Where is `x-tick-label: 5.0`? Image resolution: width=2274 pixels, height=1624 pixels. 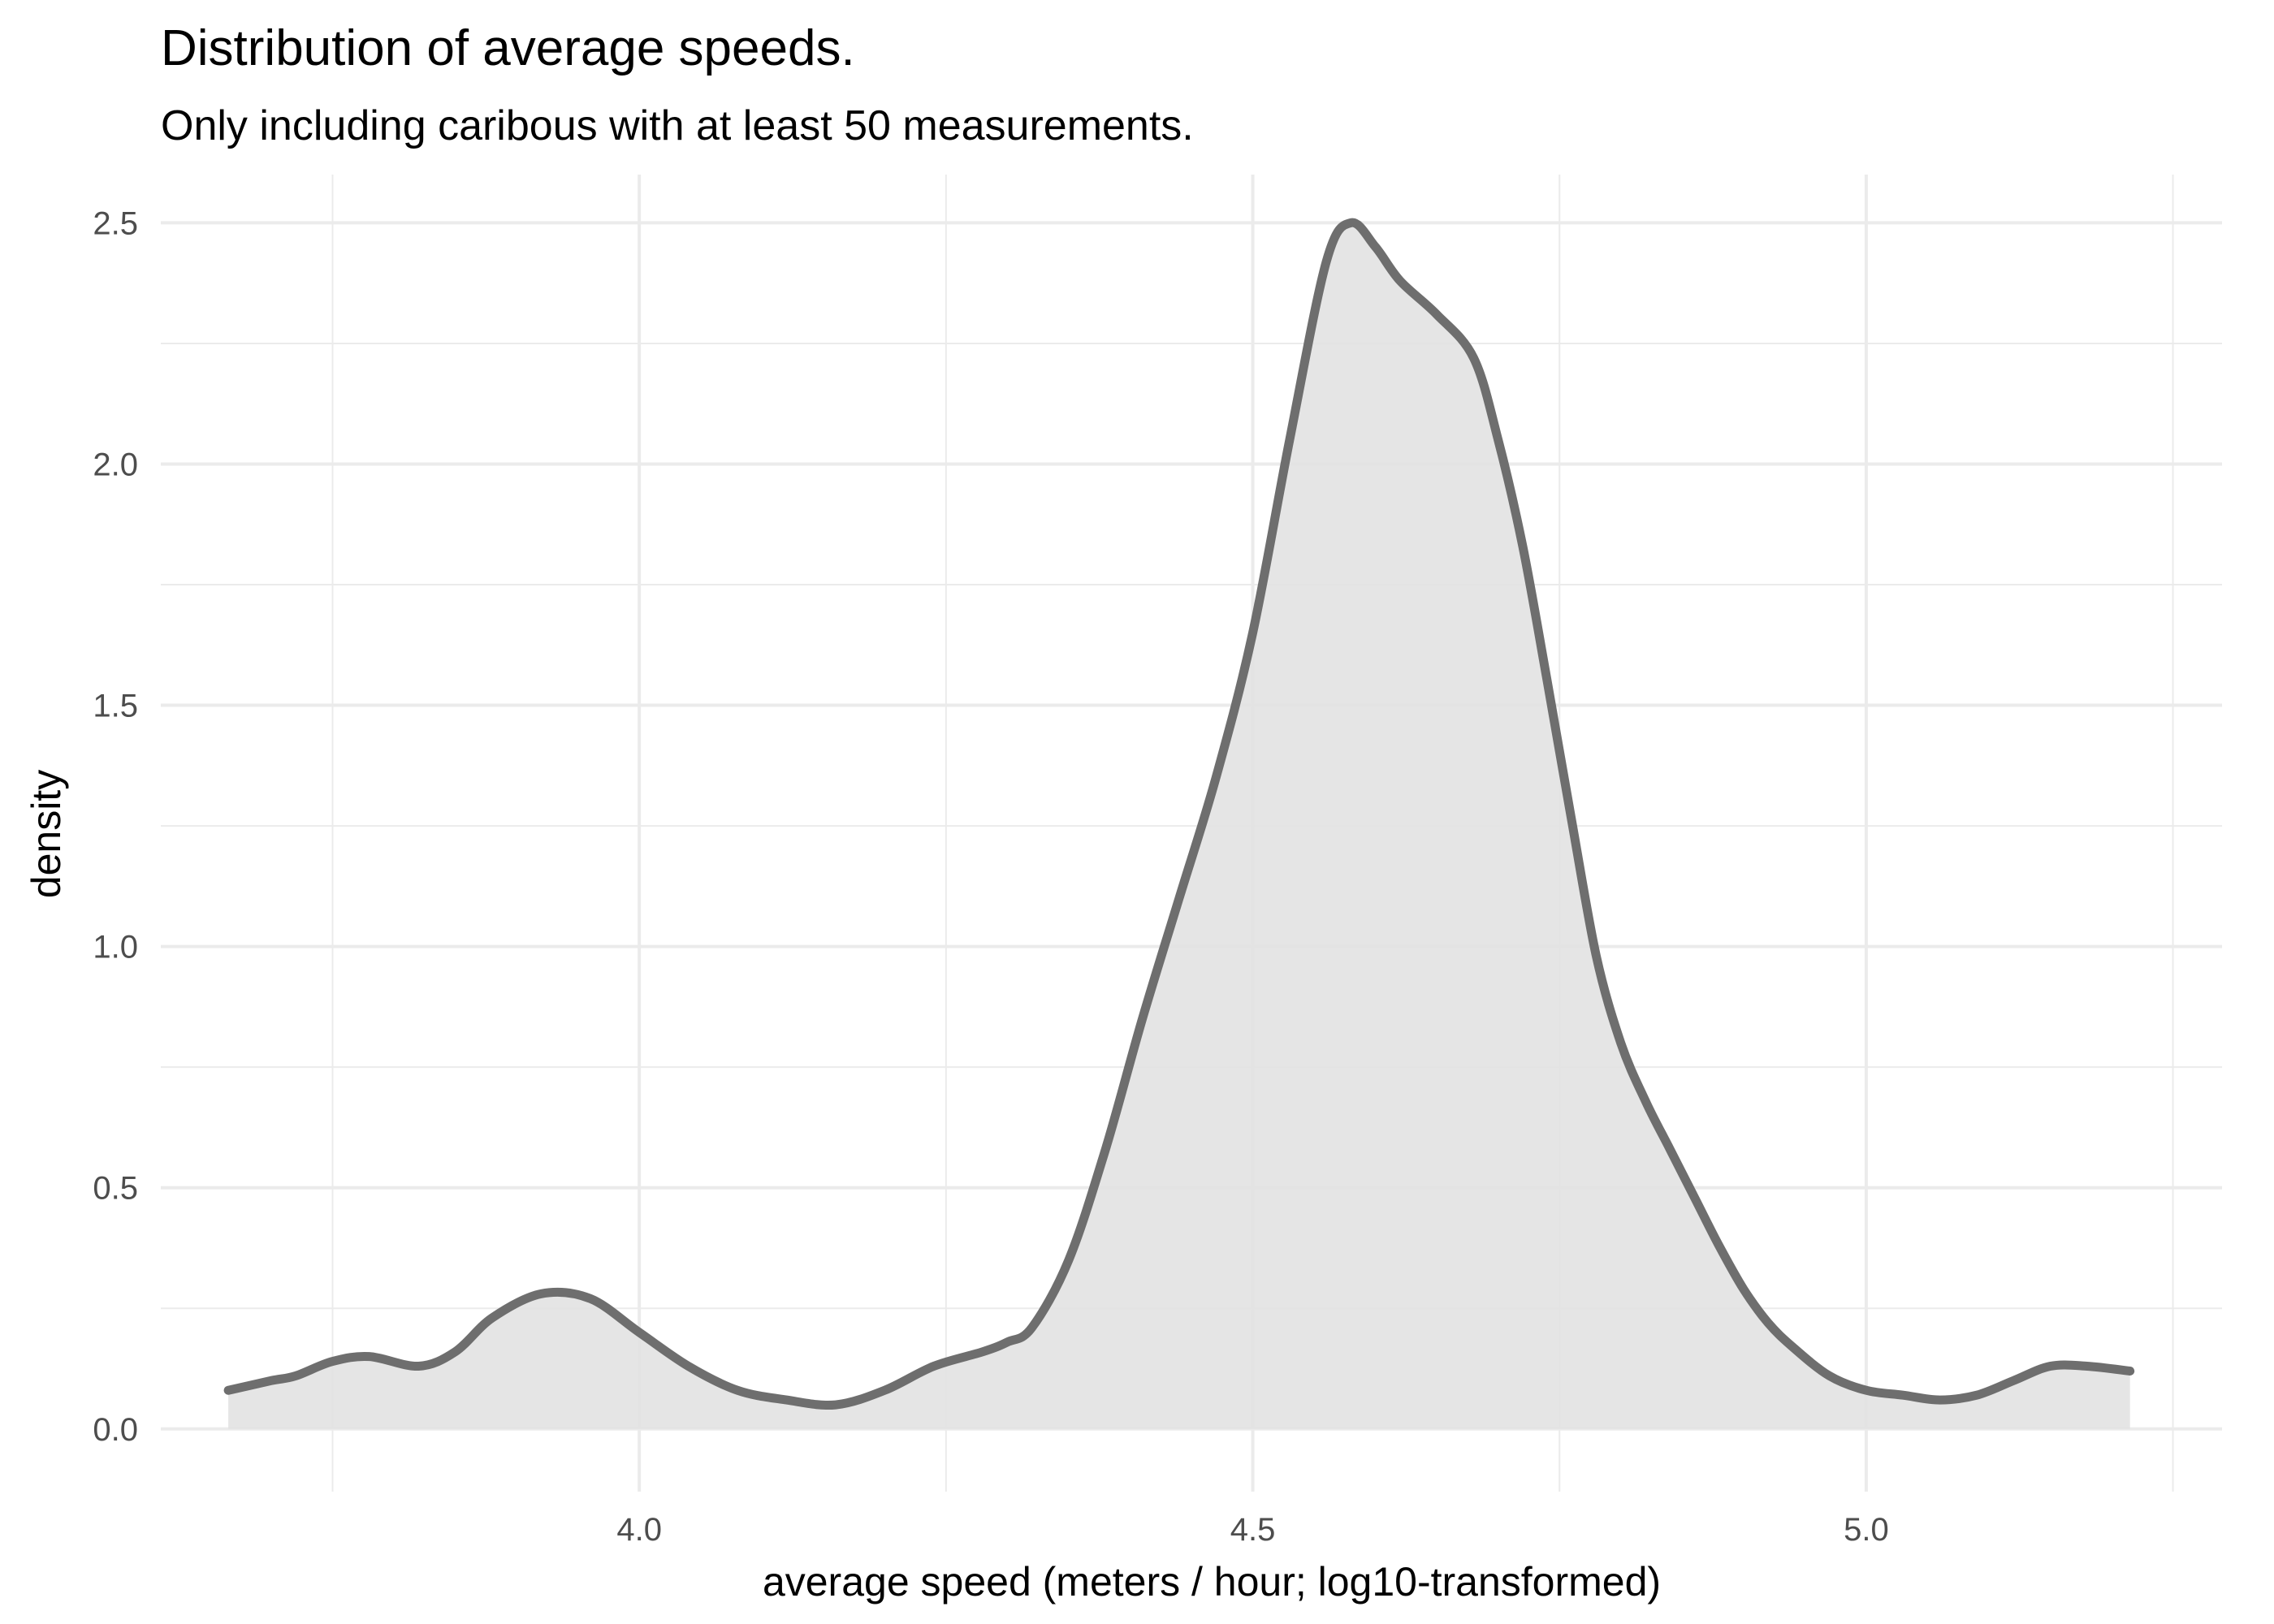
x-tick-label: 5.0 is located at coordinates (1867, 1530).